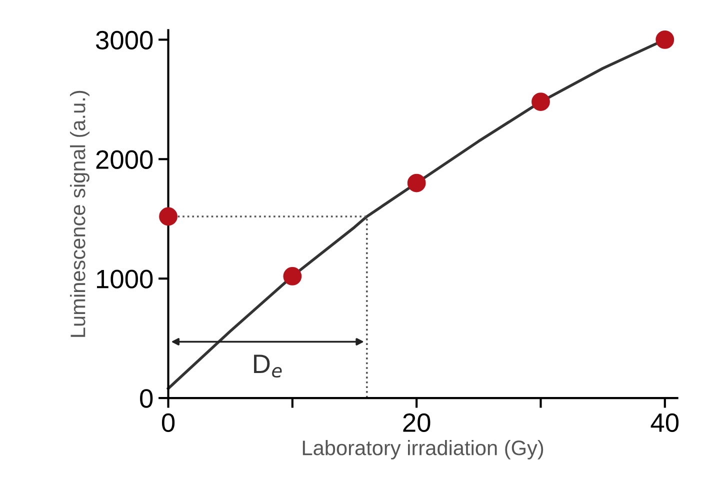 The height and width of the screenshot is (486, 707). Describe the element at coordinates (80, 213) in the screenshot. I see `y-axis-title: Luminescence signal (a.u.)` at that location.